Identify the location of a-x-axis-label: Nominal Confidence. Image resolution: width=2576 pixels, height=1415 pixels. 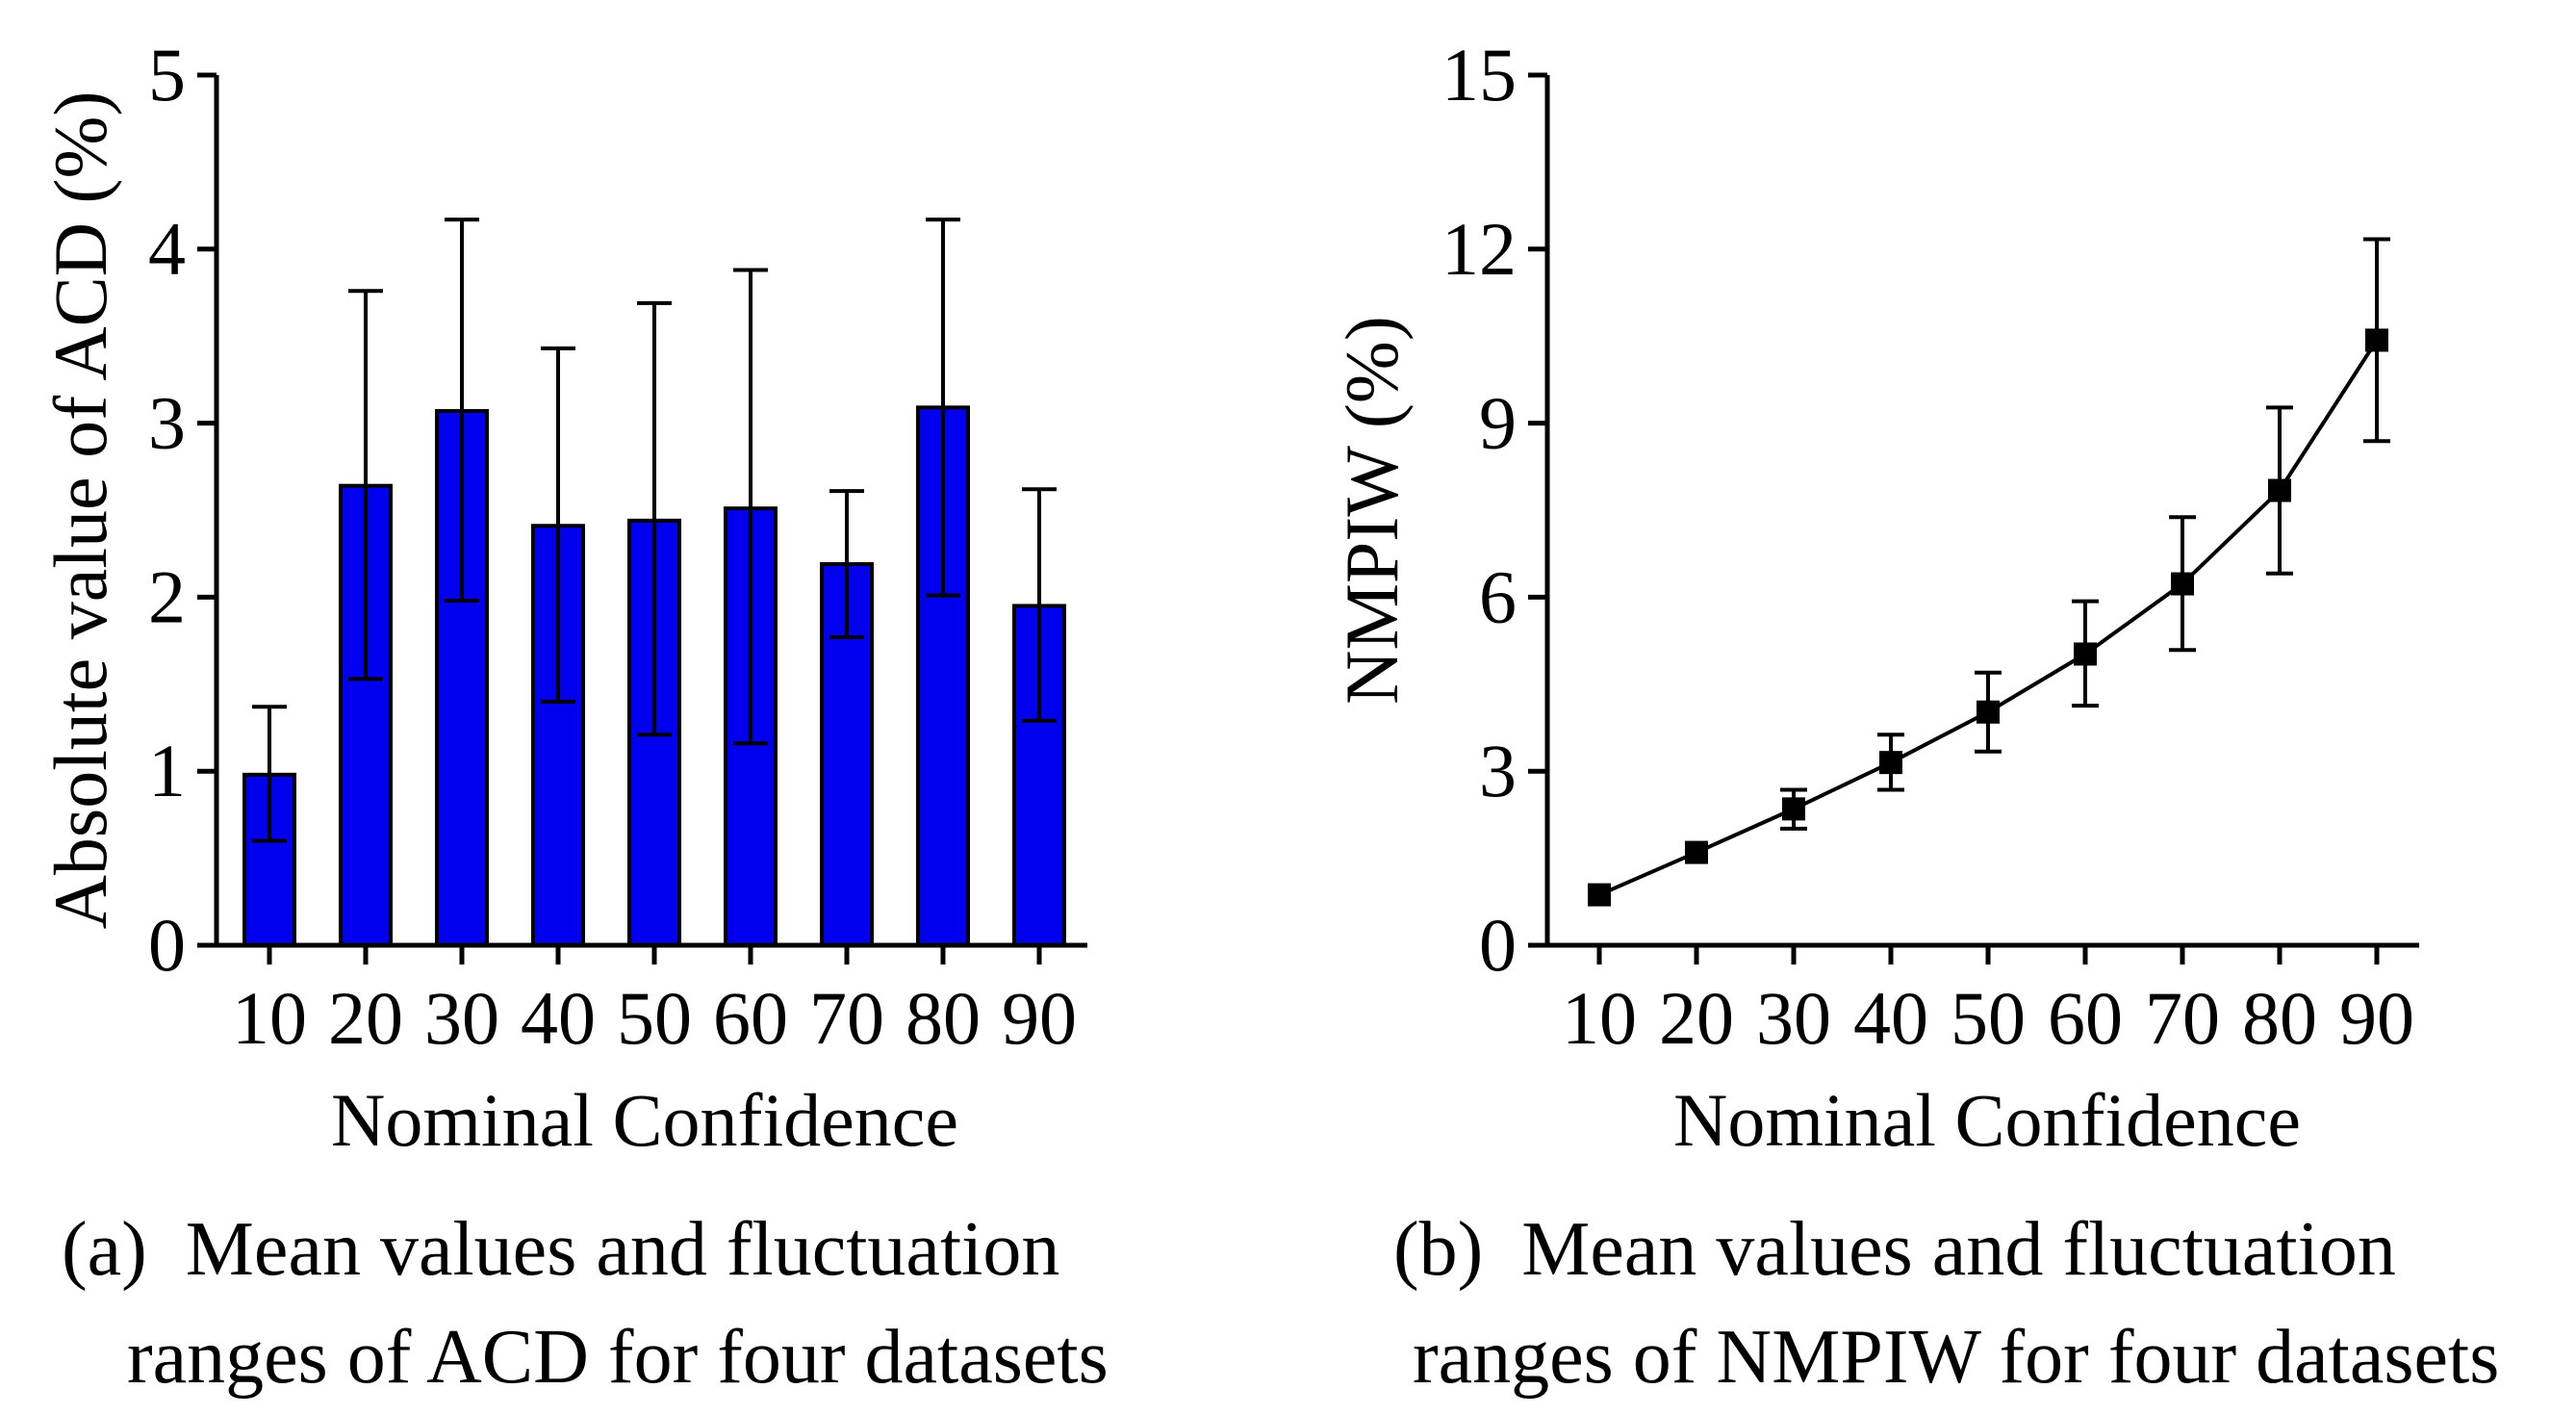
(644, 1120).